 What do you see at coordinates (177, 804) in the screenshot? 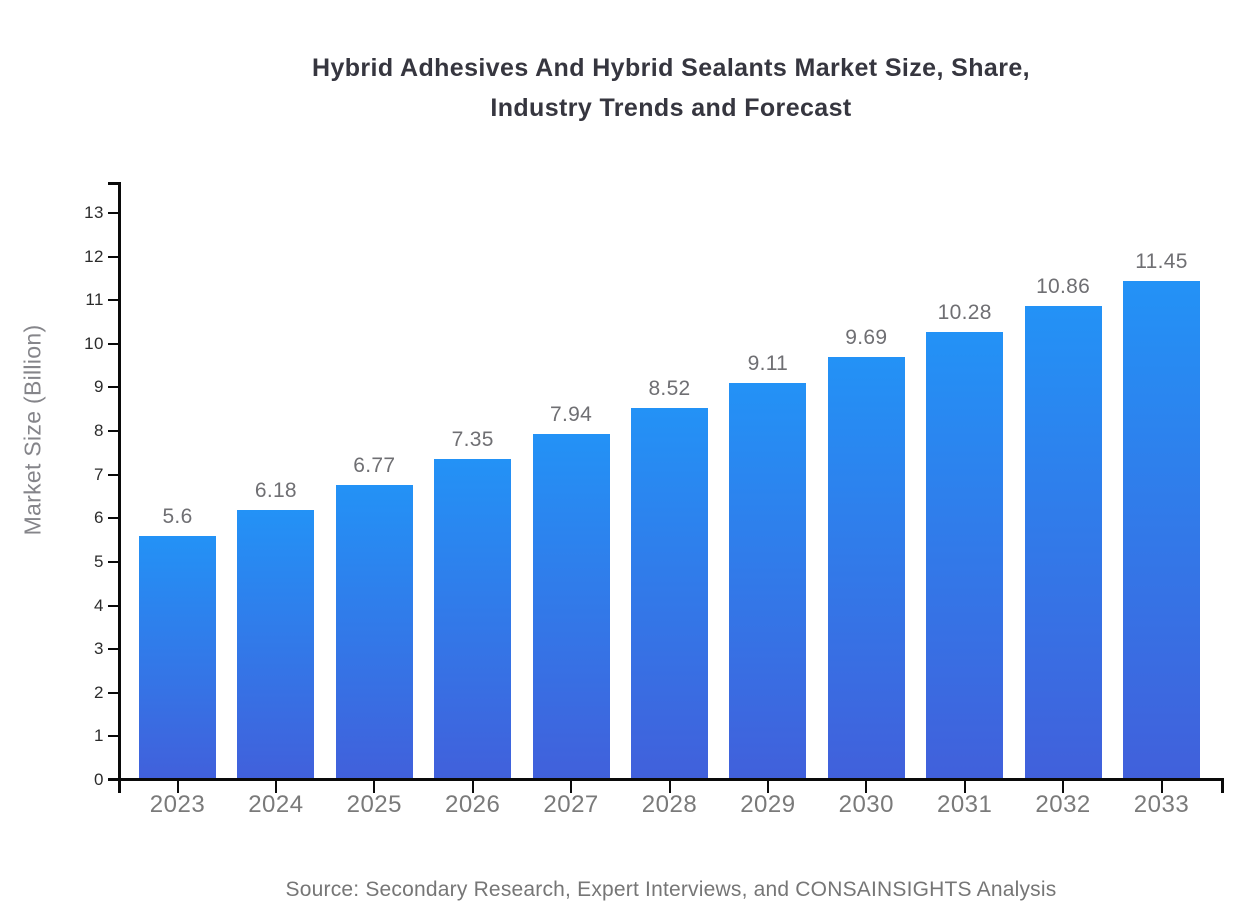
I see `x-tick-label: 2023` at bounding box center [177, 804].